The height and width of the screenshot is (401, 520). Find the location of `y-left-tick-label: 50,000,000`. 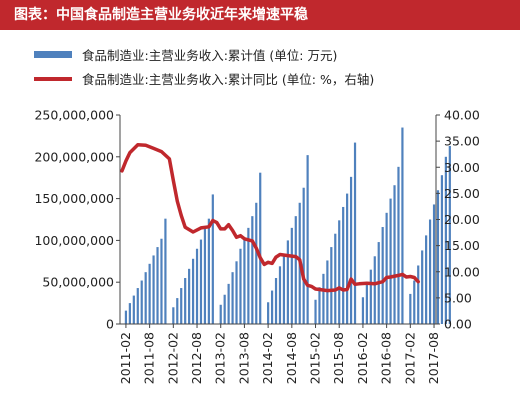

y-left-tick-label: 50,000,000 is located at coordinates (78, 282).